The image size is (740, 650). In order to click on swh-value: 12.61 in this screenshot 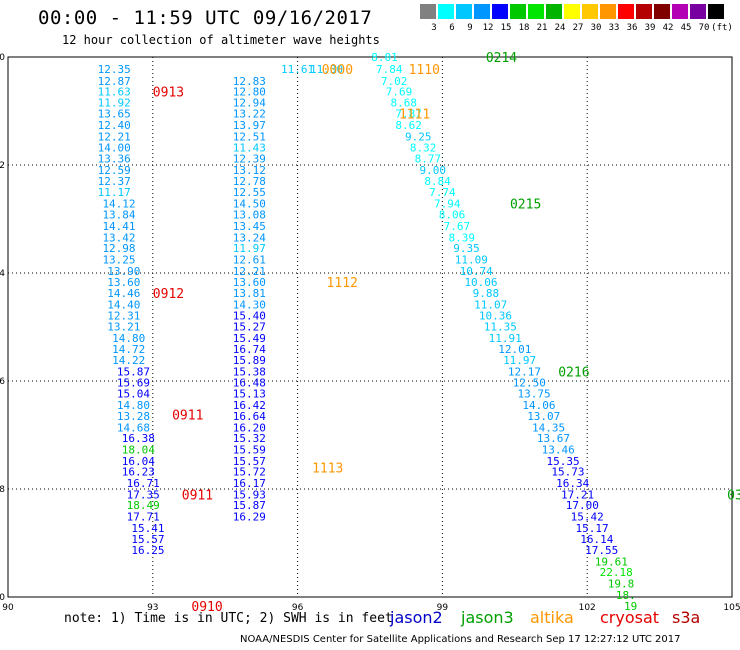, I will do `click(249, 260)`.